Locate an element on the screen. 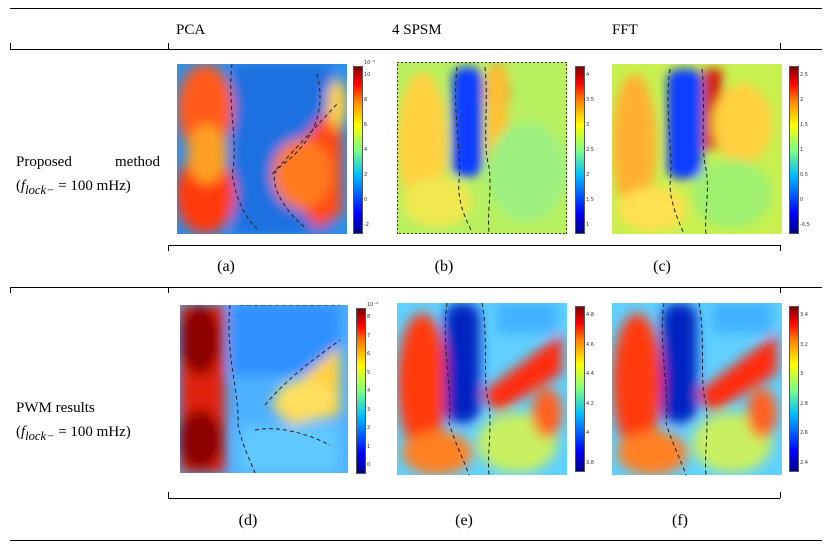 Image resolution: width=832 pixels, height=547 pixels. colorbar-tick-label: 2.8 is located at coordinates (804, 403).